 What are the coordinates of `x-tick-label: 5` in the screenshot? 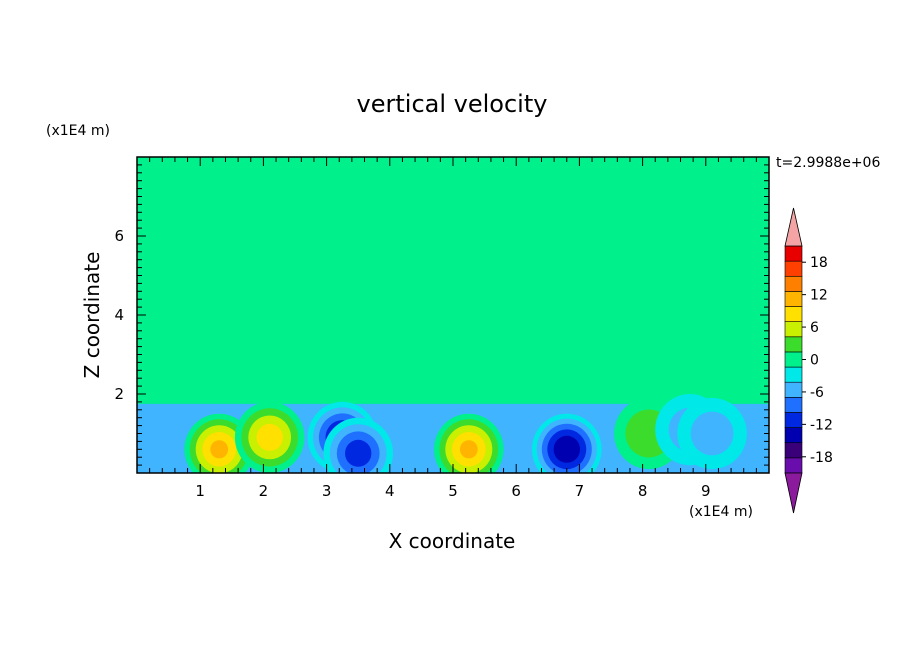 It's located at (453, 491).